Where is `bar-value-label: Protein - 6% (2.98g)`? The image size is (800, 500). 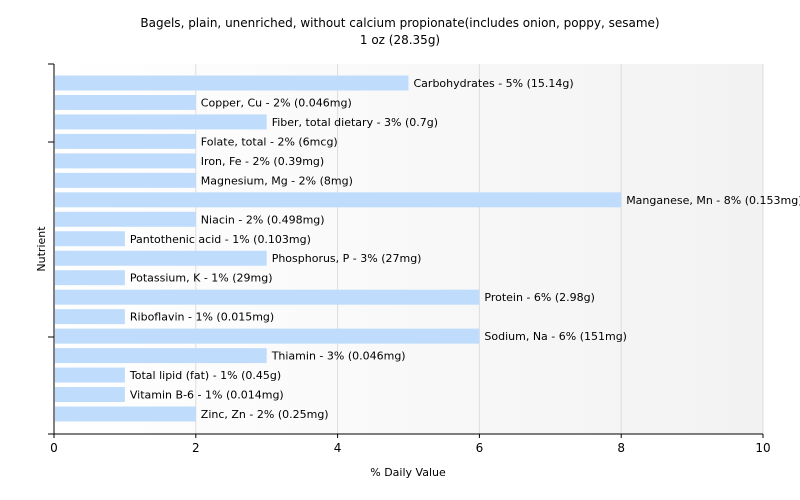
bar-value-label: Protein - 6% (2.98g) is located at coordinates (539, 297).